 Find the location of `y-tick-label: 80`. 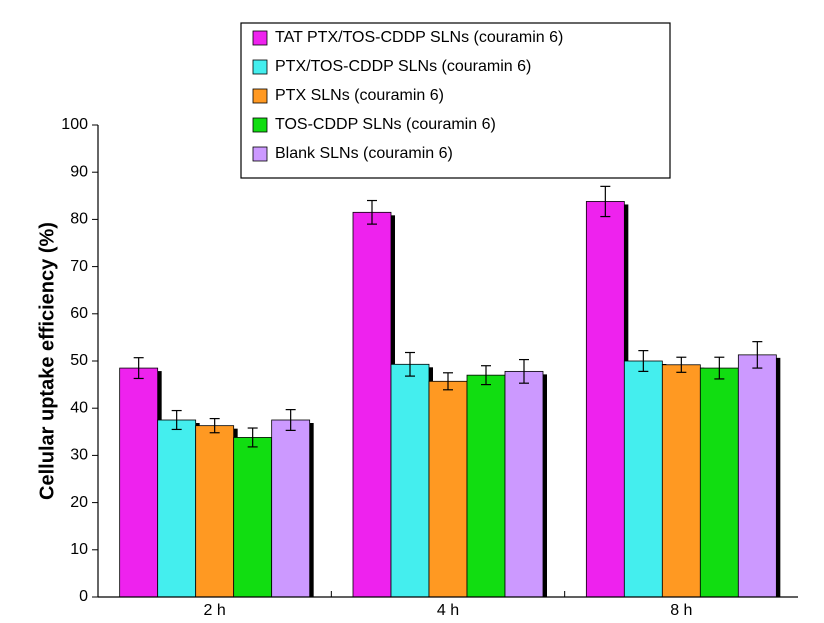

y-tick-label: 80 is located at coordinates (79, 219).